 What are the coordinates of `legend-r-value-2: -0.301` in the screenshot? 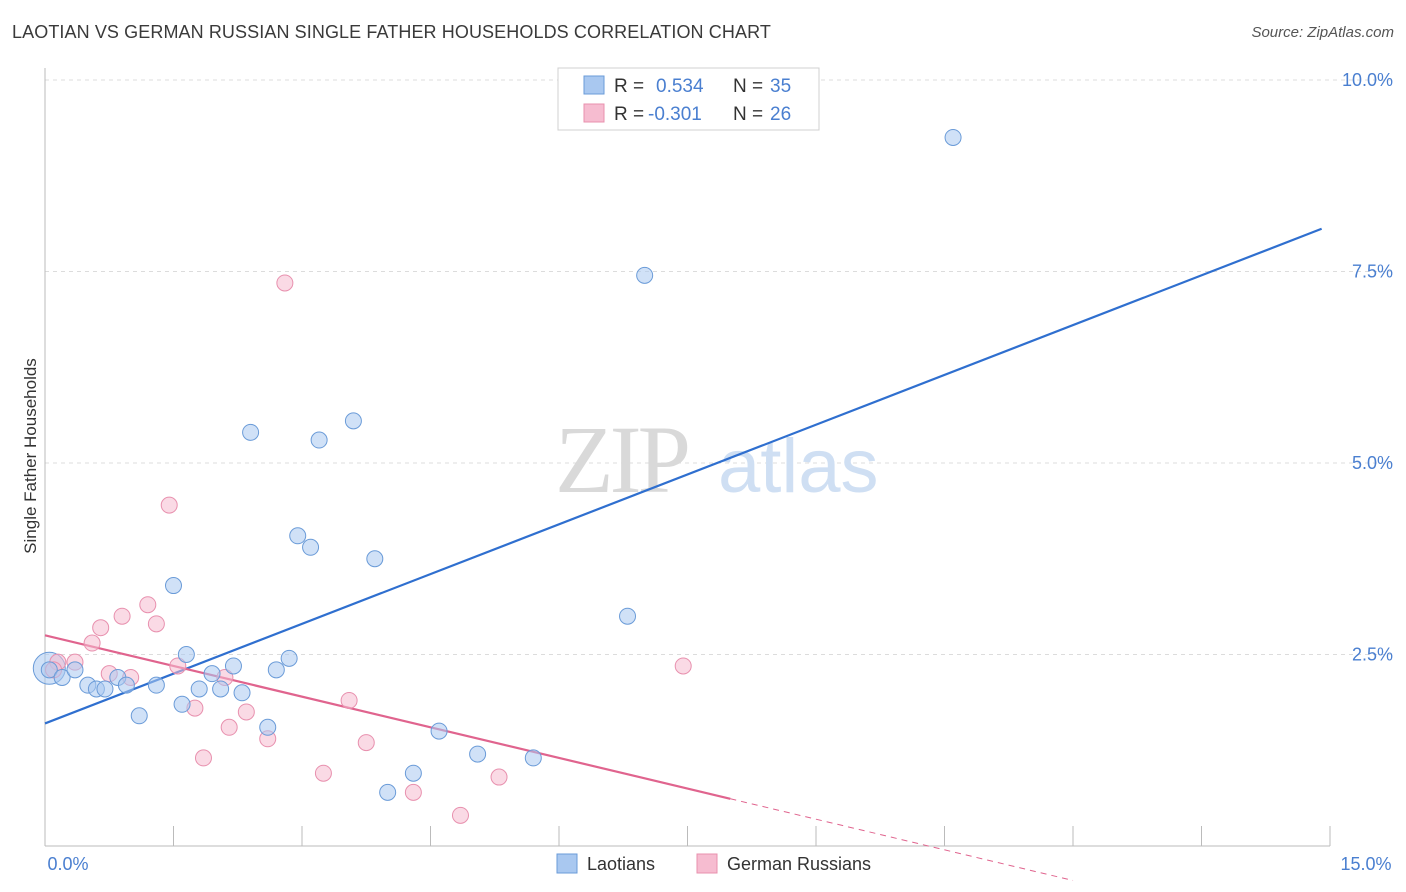 It's located at (675, 114).